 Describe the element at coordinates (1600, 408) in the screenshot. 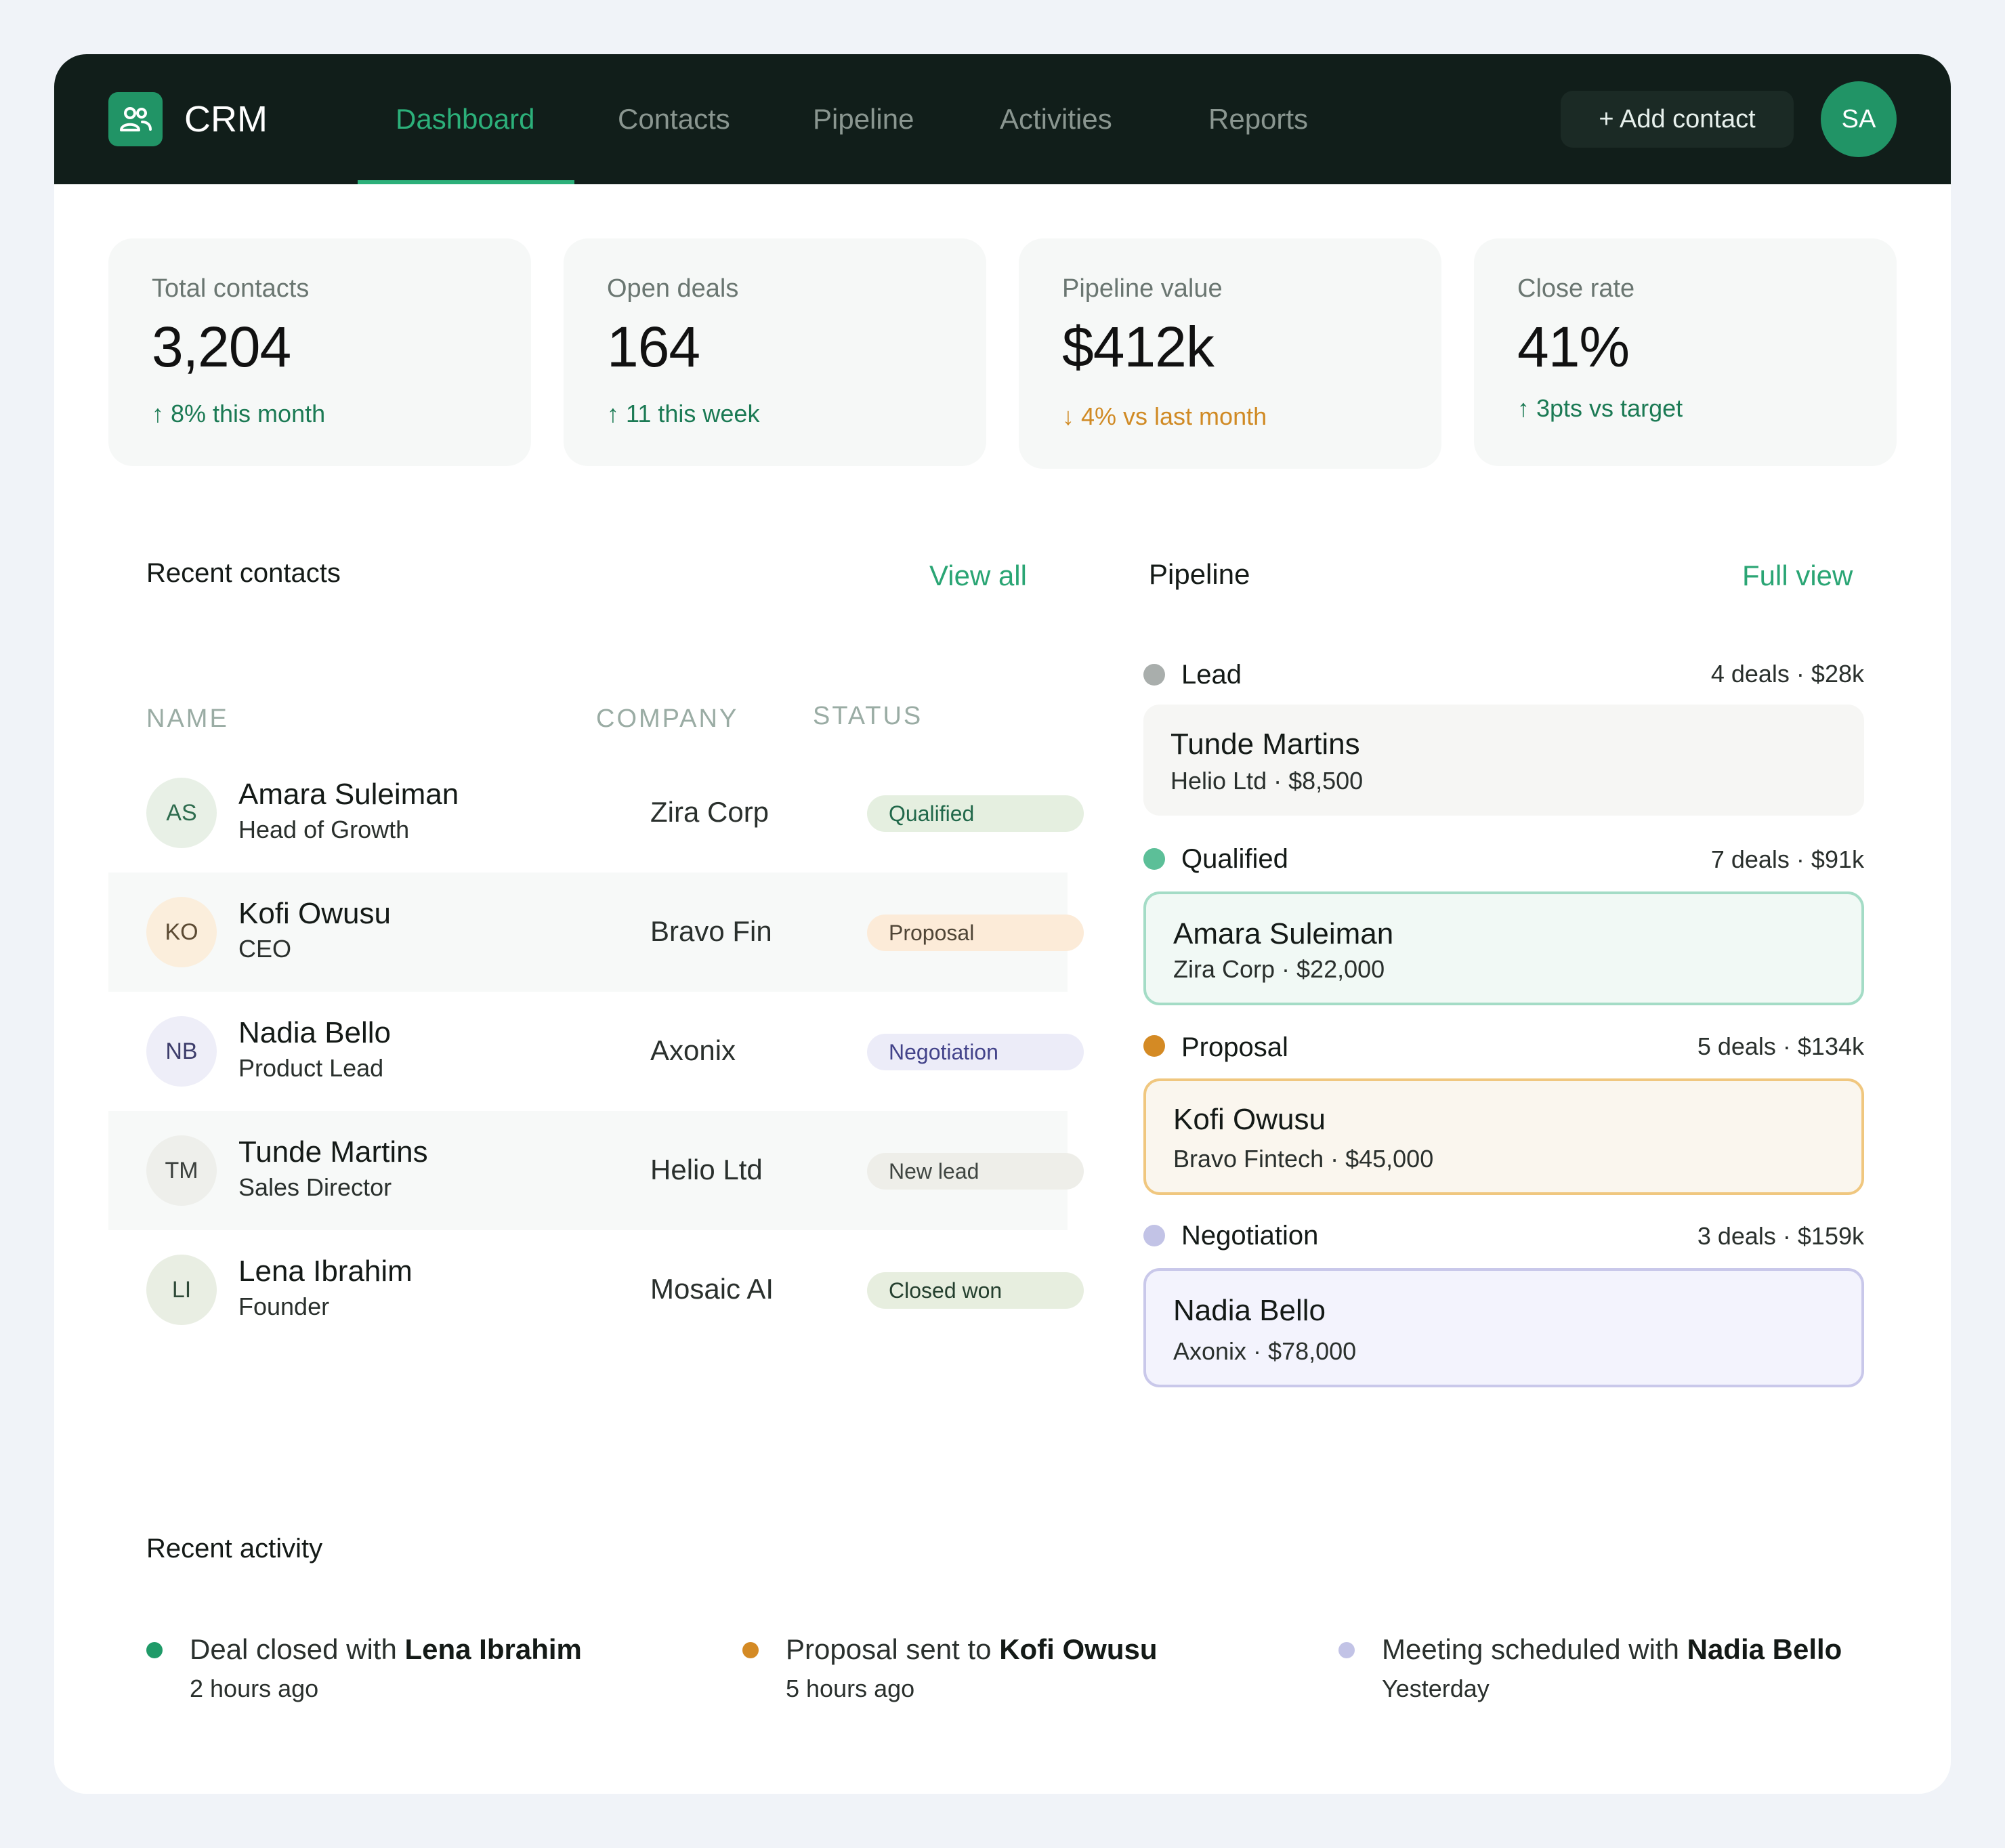

I see `stat-trend: ↑ 3pts vs target` at that location.